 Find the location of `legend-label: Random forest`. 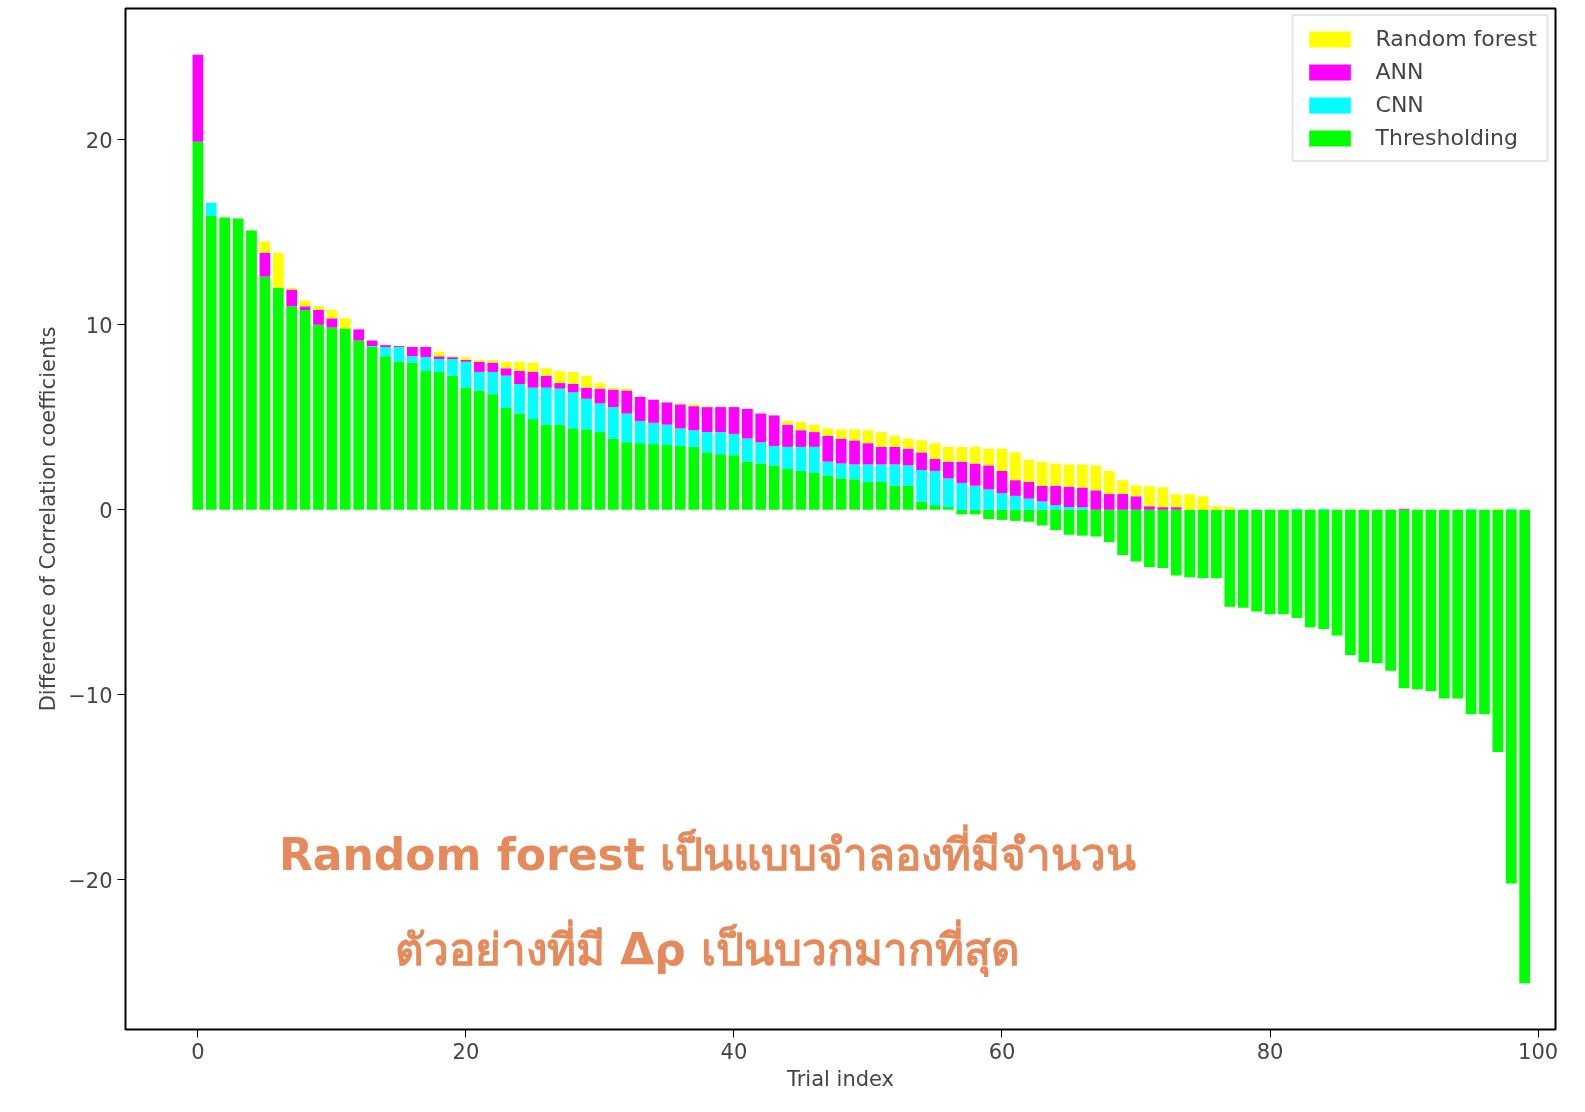

legend-label: Random forest is located at coordinates (1456, 38).